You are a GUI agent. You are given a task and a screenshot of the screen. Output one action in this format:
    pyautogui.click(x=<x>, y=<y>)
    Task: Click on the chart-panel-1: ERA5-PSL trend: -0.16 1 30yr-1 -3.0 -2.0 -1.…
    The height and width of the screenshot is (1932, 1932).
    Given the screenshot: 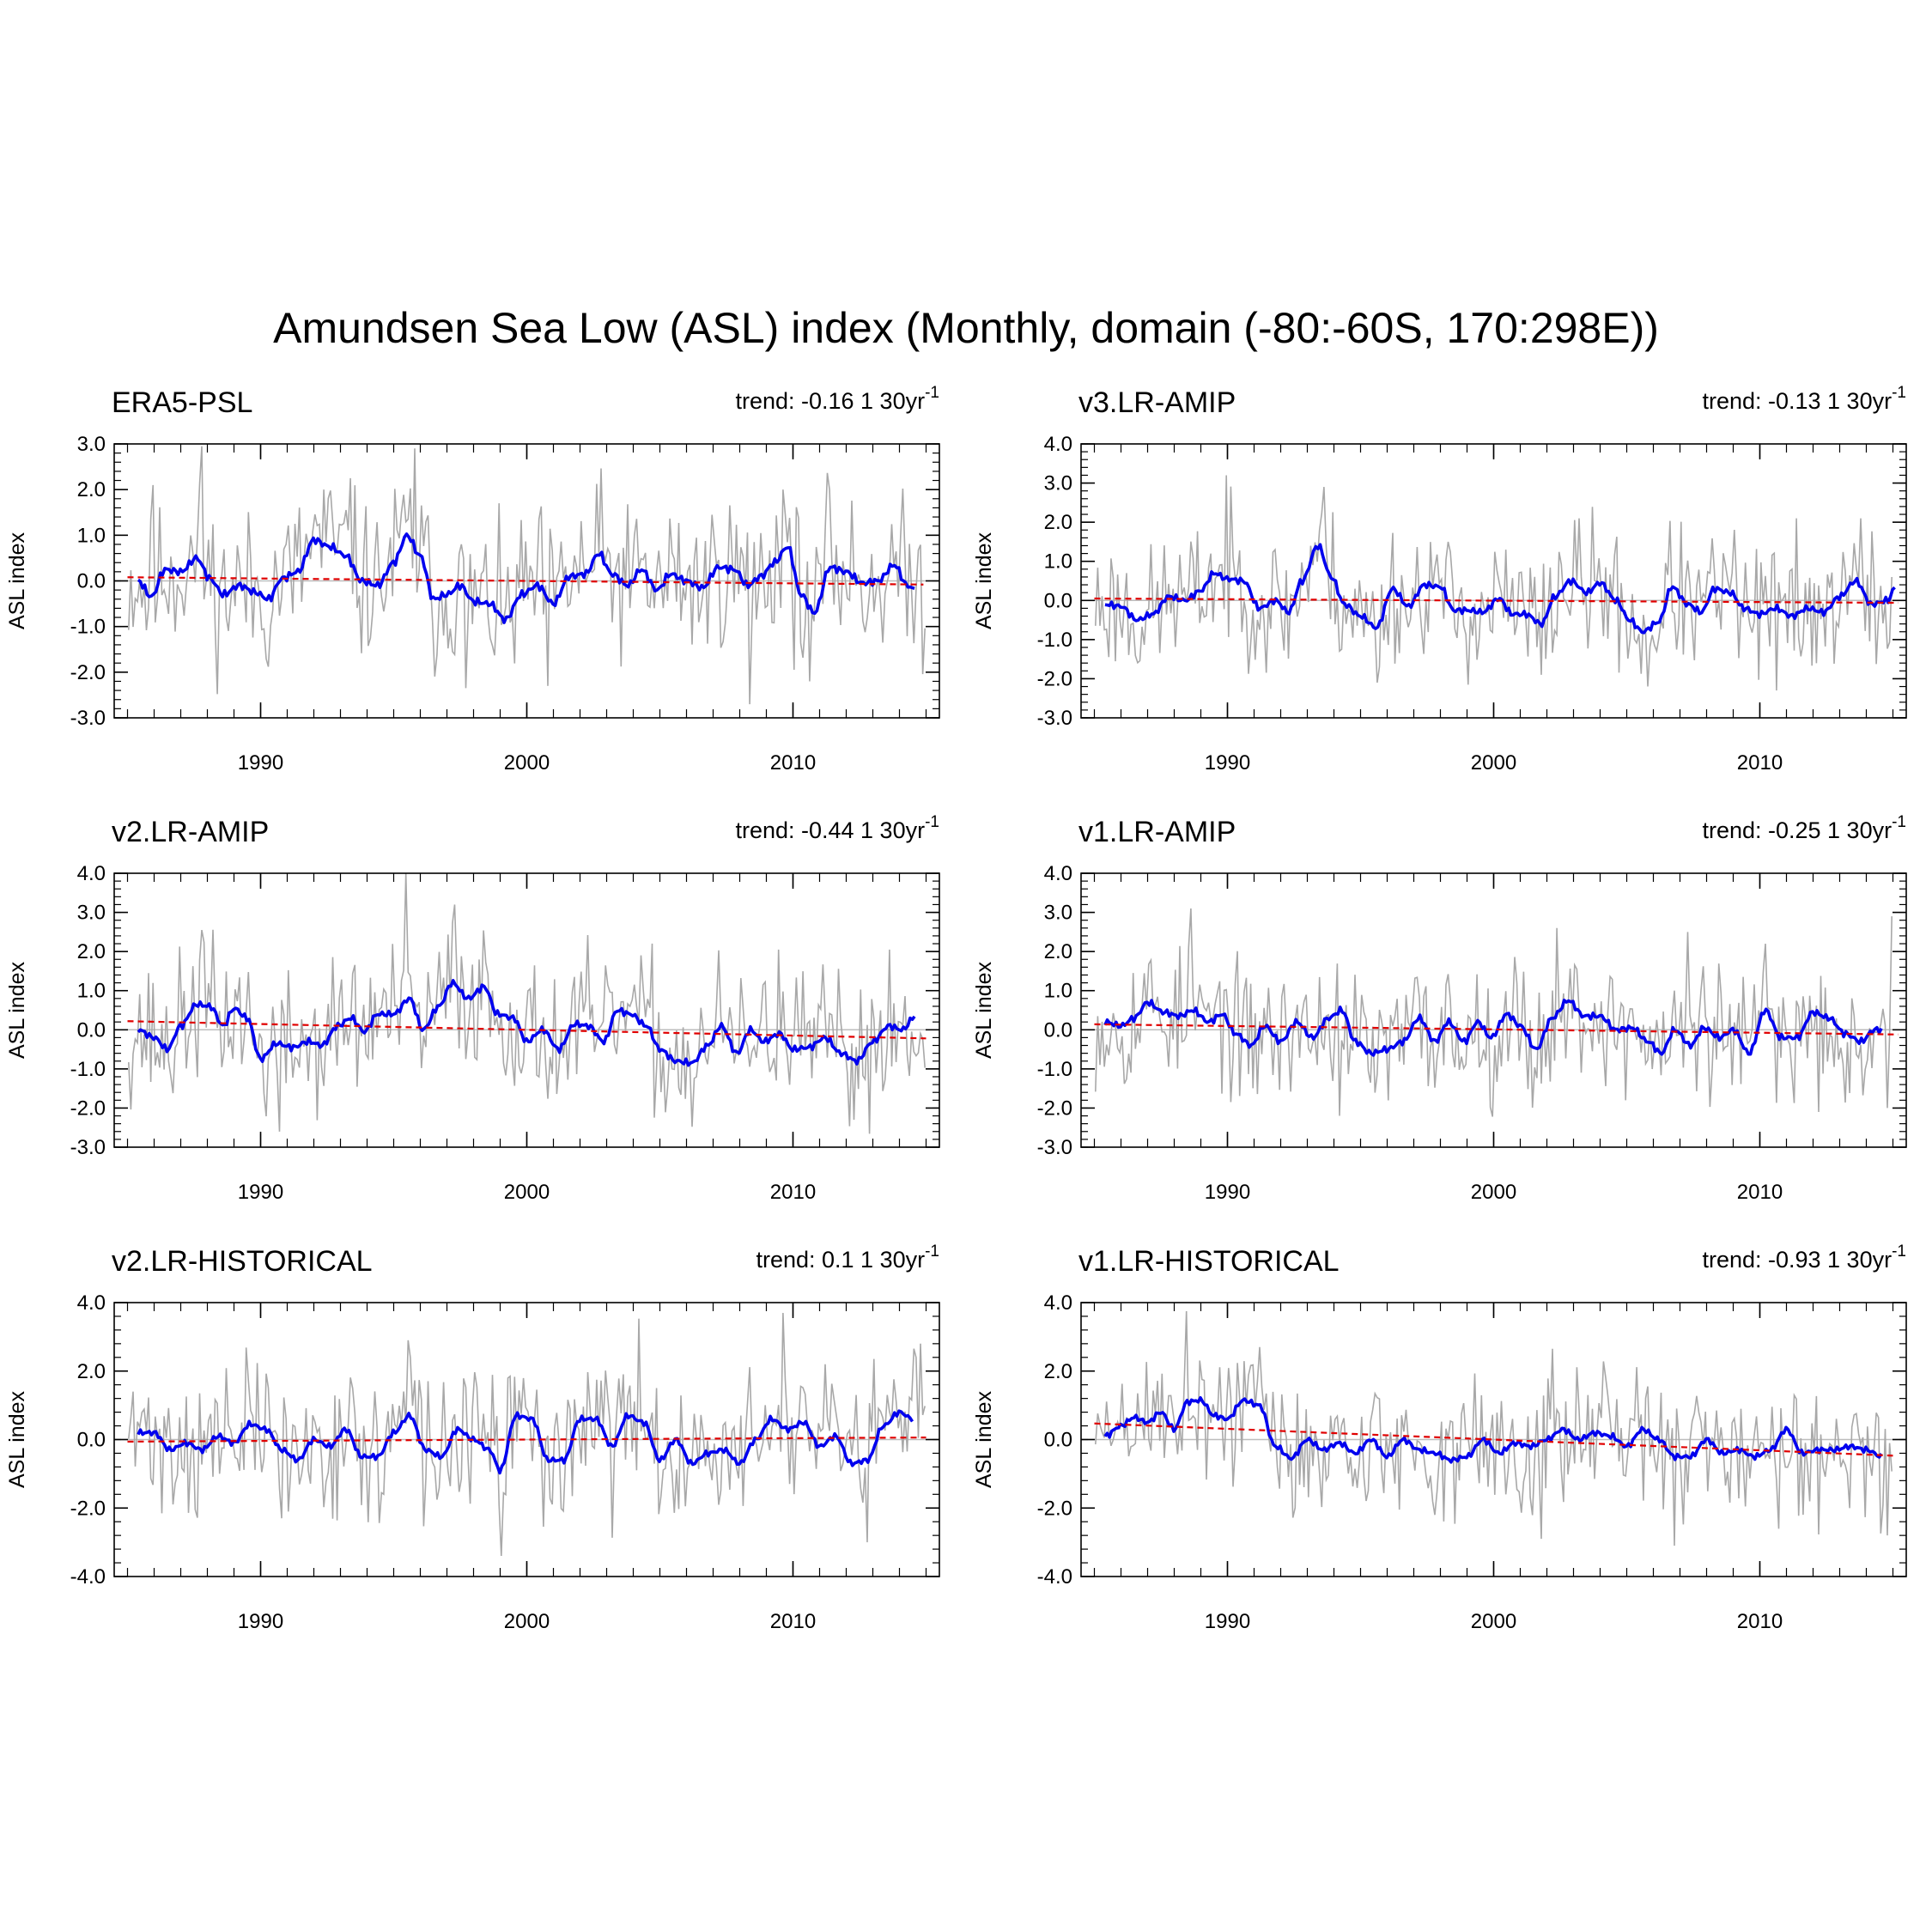 What is the action you would take?
    pyautogui.click(x=477, y=589)
    